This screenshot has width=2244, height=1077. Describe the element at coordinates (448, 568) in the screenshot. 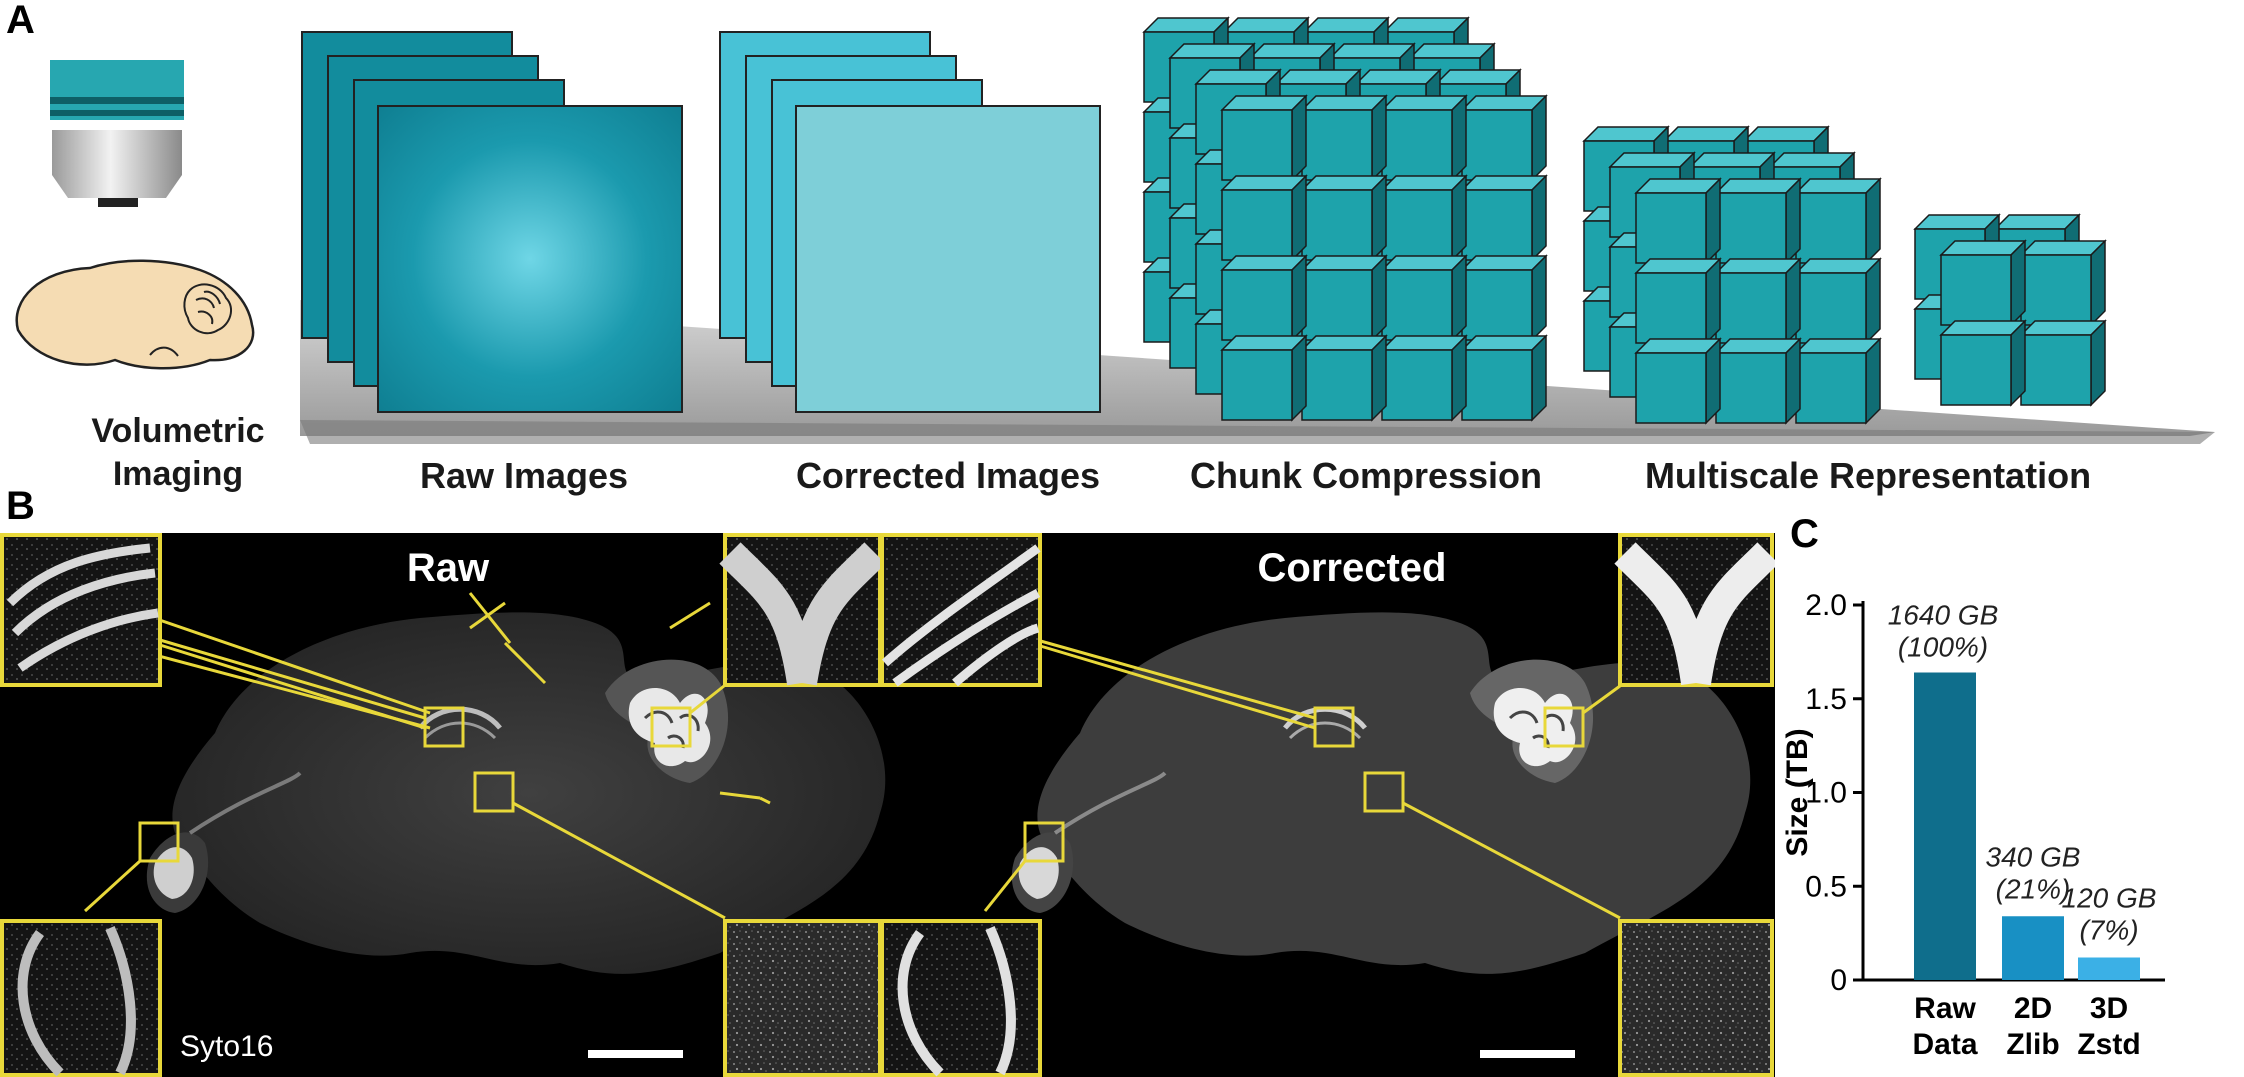

I see `raw-title: Raw` at that location.